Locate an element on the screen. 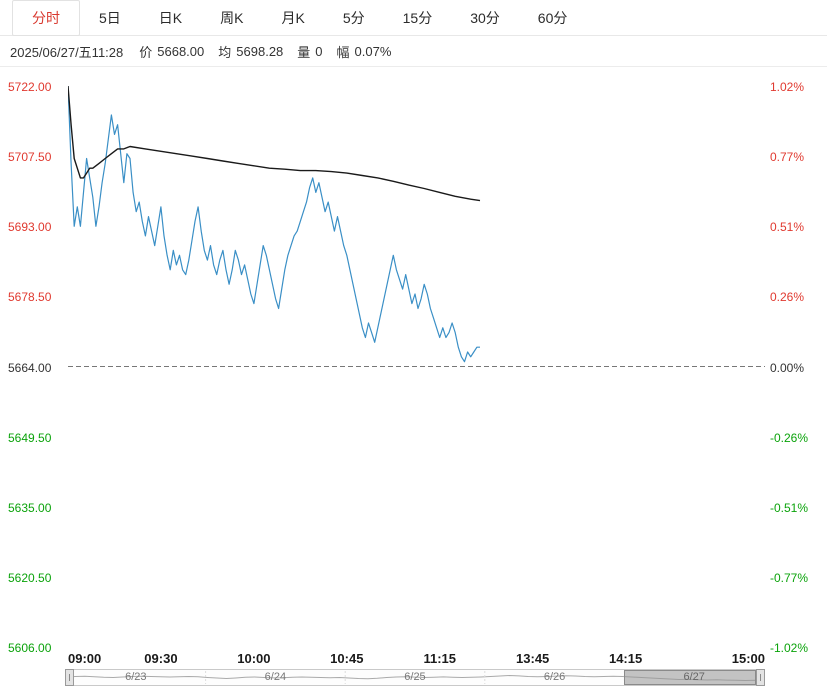 This screenshot has height=686, width=827. navigator-date: 6/26 is located at coordinates (554, 677).